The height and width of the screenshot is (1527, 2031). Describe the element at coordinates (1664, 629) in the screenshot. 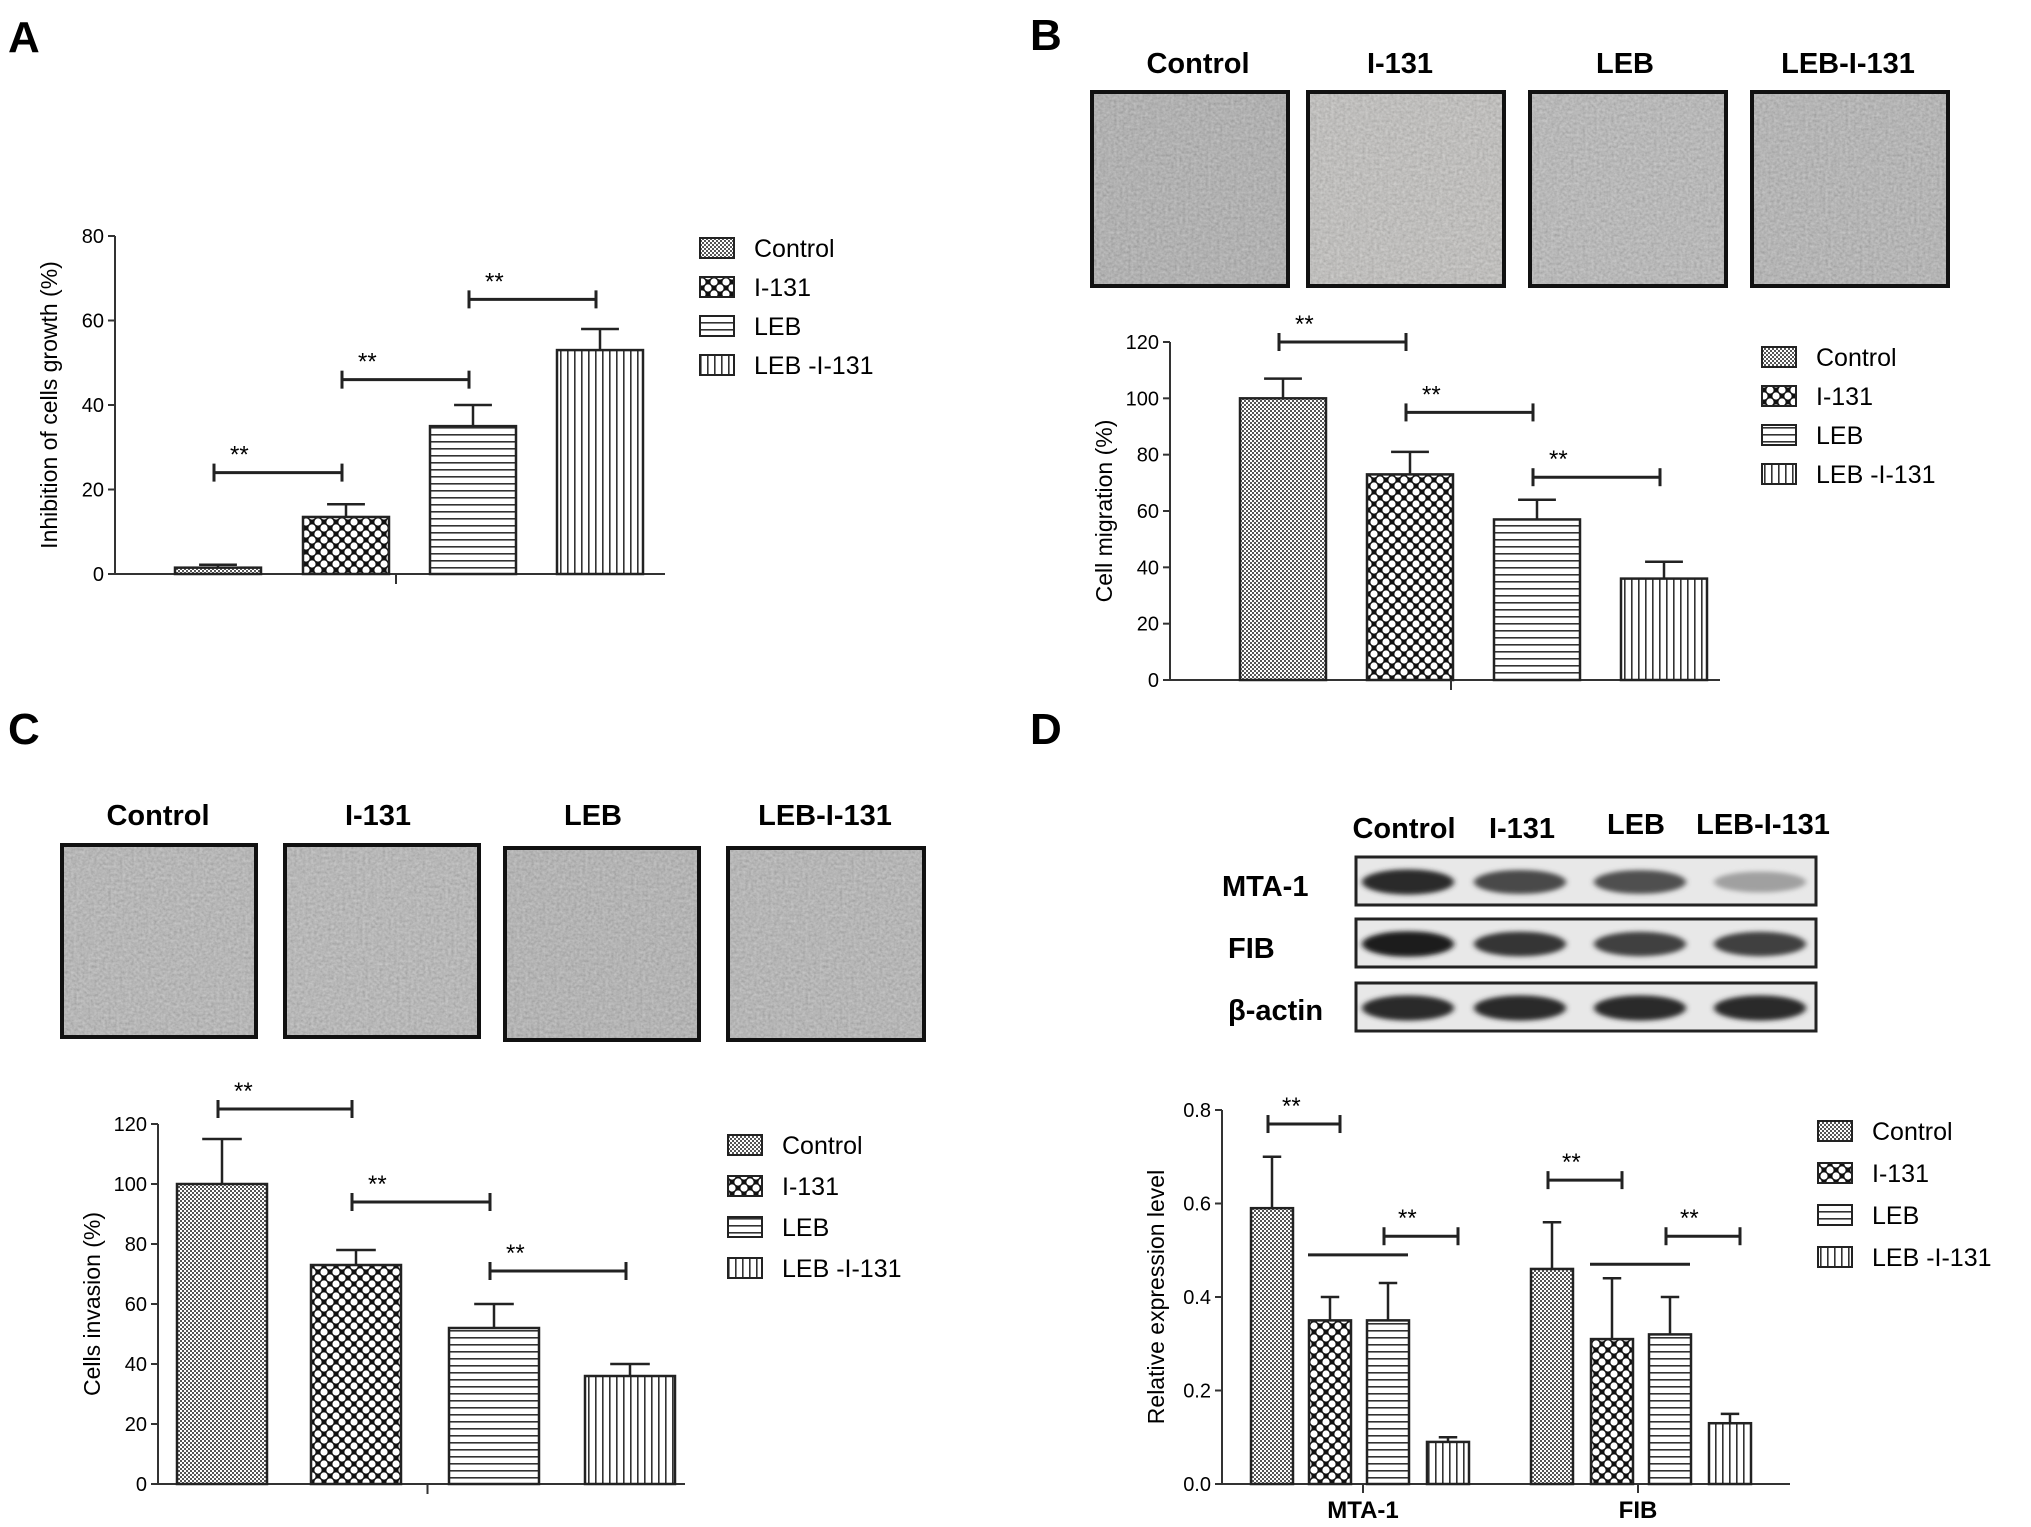

I see `bar-leb-i131` at that location.